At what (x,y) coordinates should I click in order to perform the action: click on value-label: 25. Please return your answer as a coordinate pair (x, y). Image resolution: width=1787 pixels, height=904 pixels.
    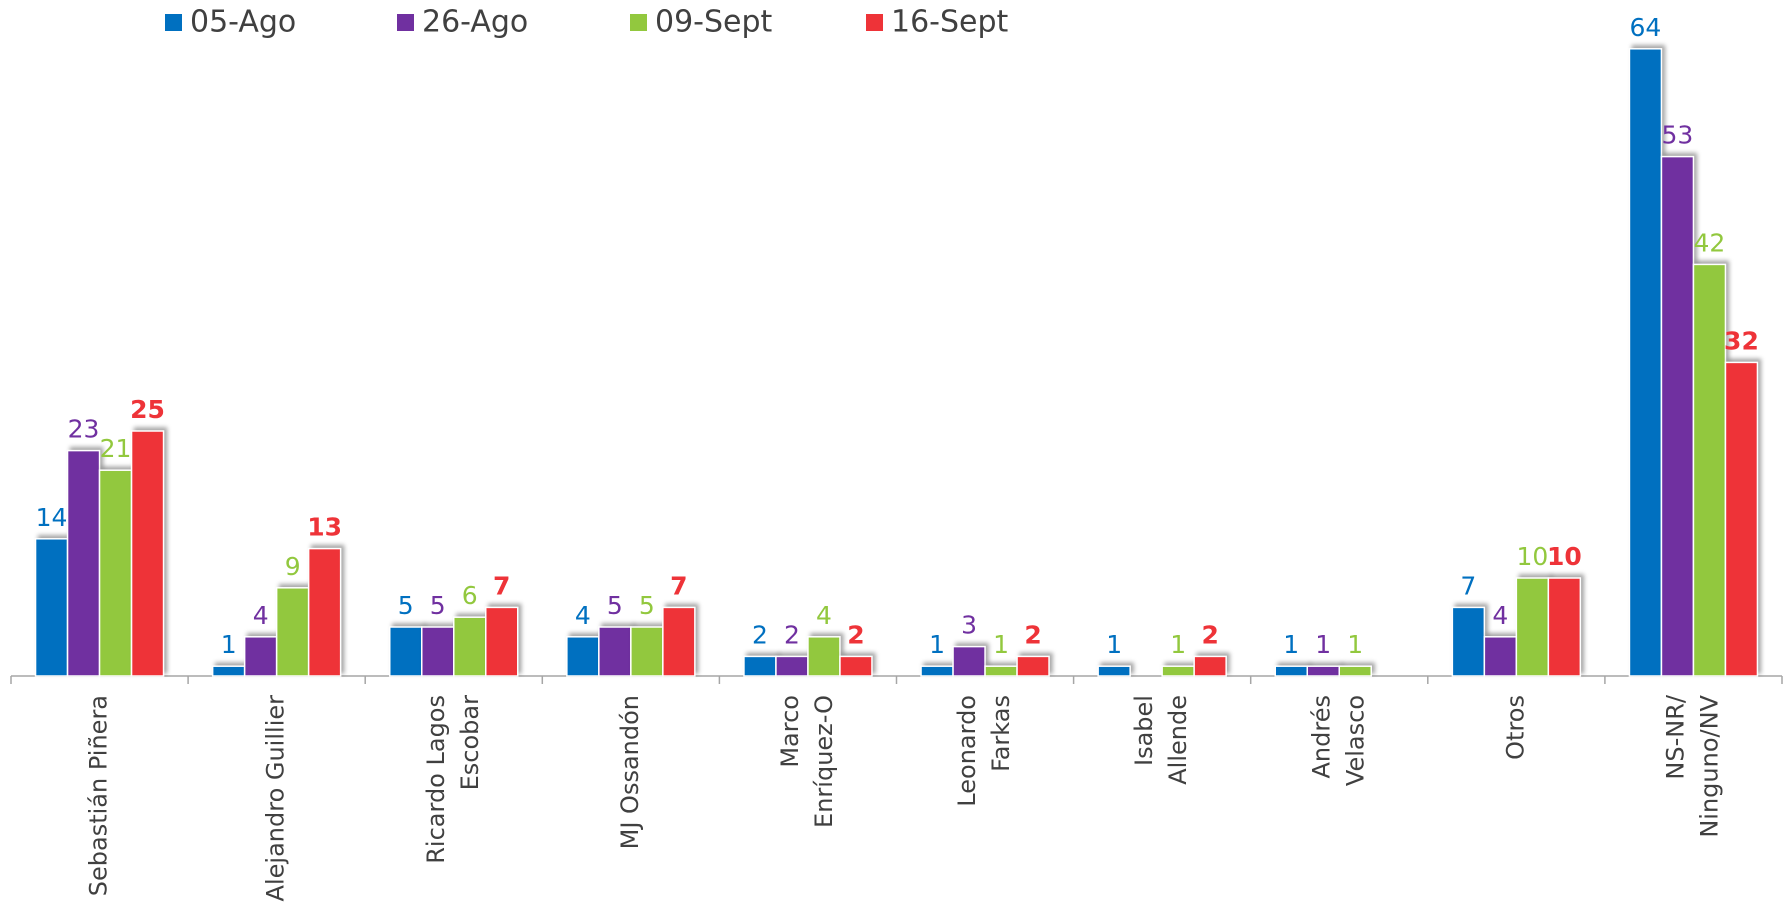
    Looking at the image, I should click on (147, 409).